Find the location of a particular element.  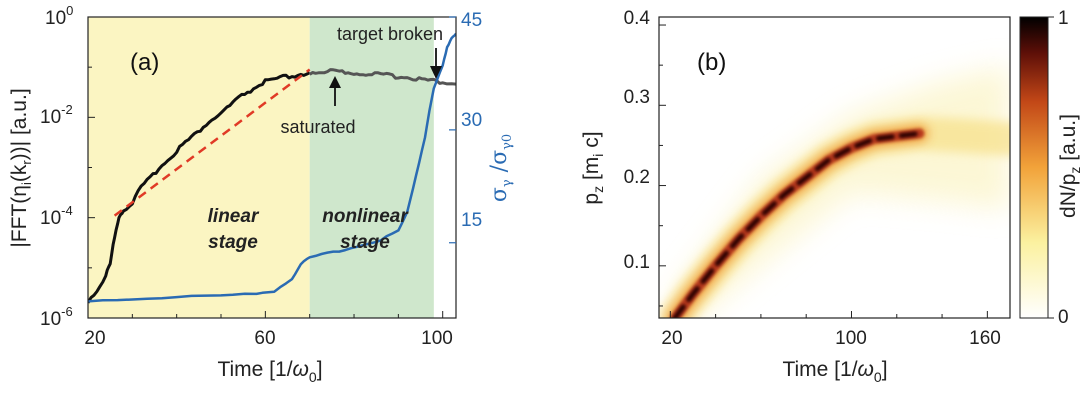

y-axis-label-b: pz [mi c] is located at coordinates (593, 167).